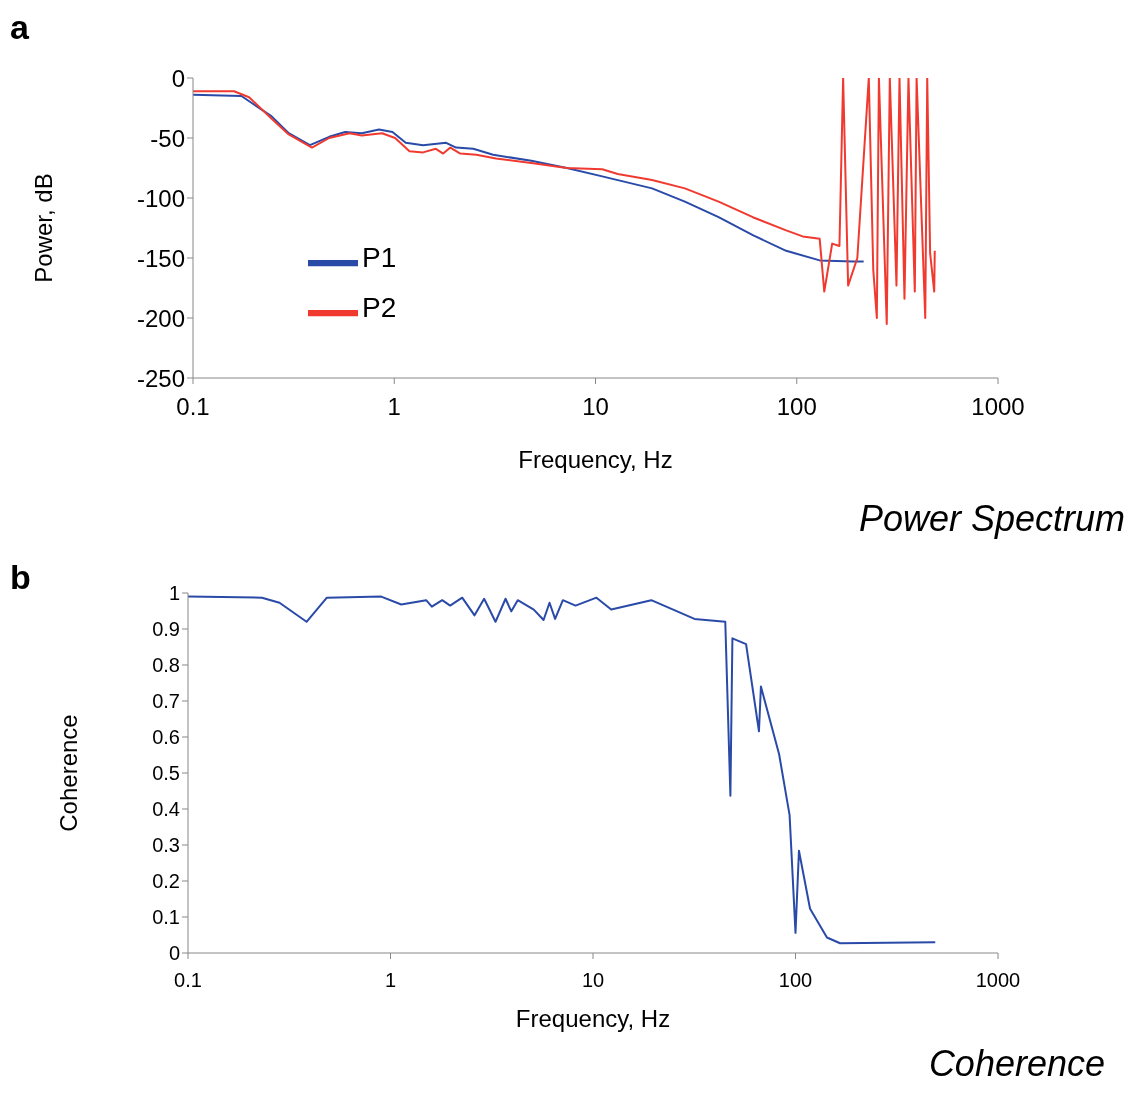 The width and height of the screenshot is (1133, 1116). I want to click on text: Coherence, so click(1016, 1064).